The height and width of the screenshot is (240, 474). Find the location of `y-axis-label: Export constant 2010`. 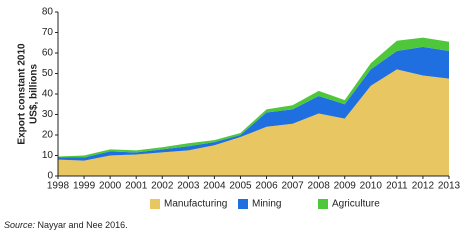

y-axis-label: Export constant 2010 is located at coordinates (22, 94).